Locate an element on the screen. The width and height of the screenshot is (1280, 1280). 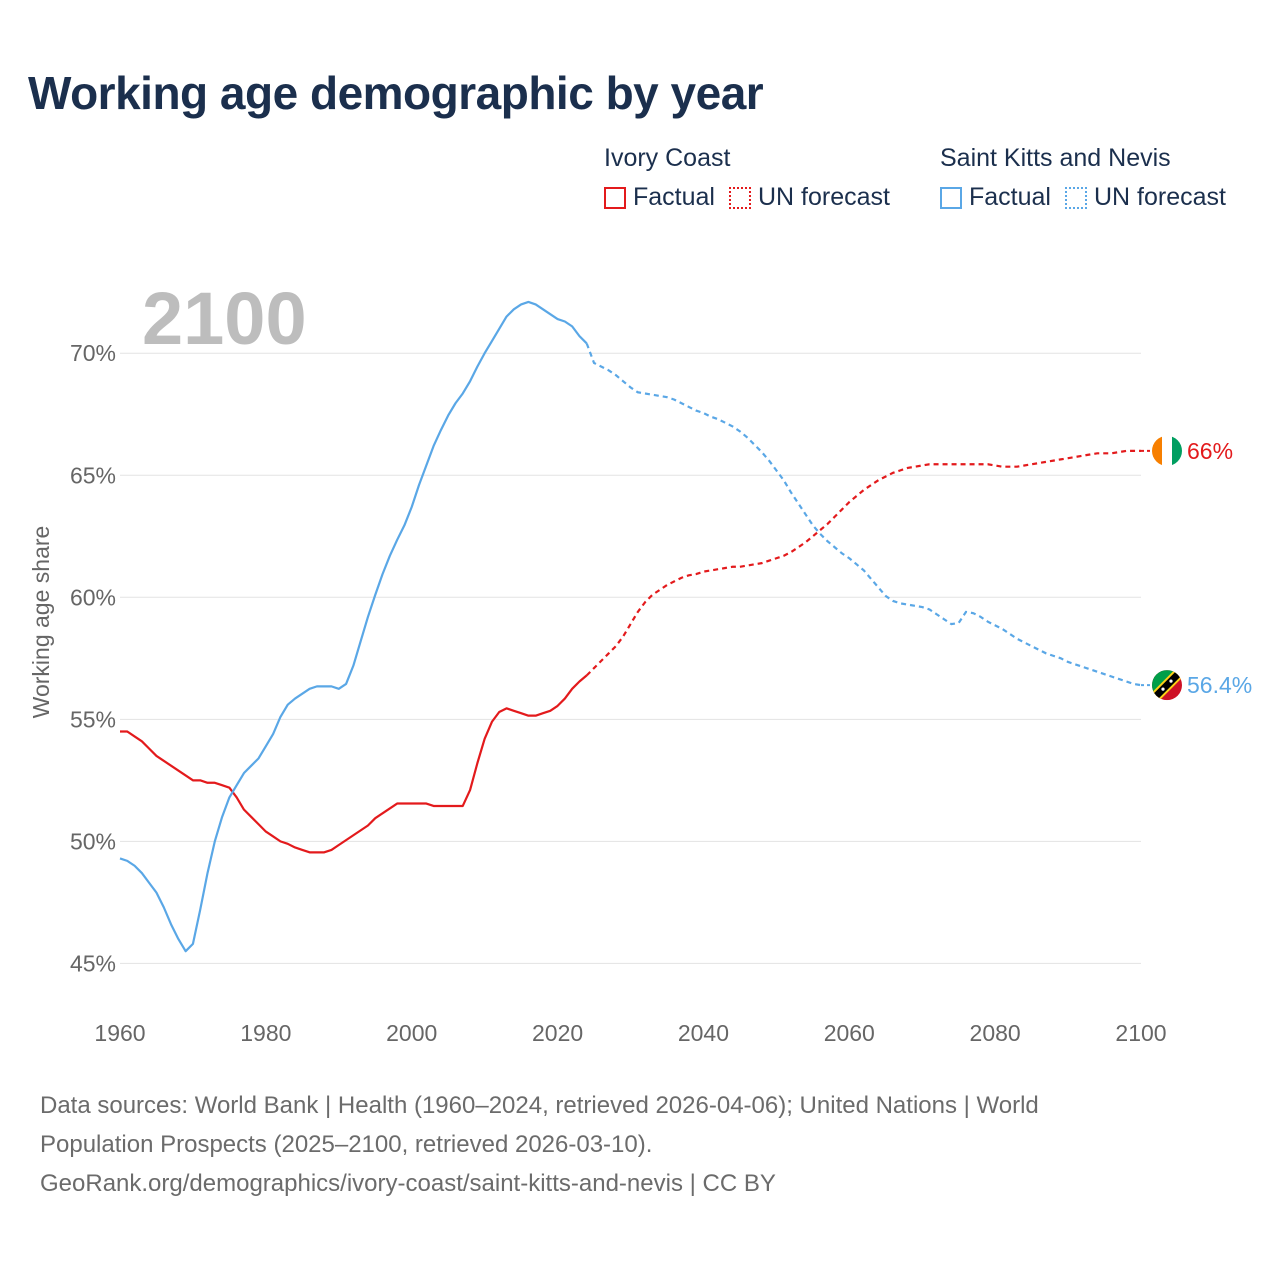
x-tick-label: 2080 is located at coordinates (995, 1033).